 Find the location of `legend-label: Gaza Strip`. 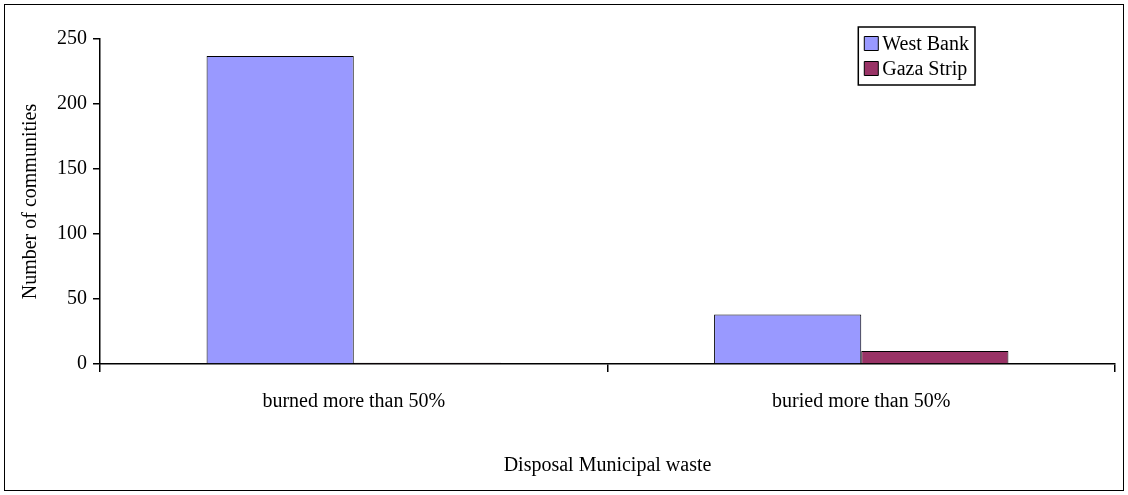

legend-label: Gaza Strip is located at coordinates (925, 68).